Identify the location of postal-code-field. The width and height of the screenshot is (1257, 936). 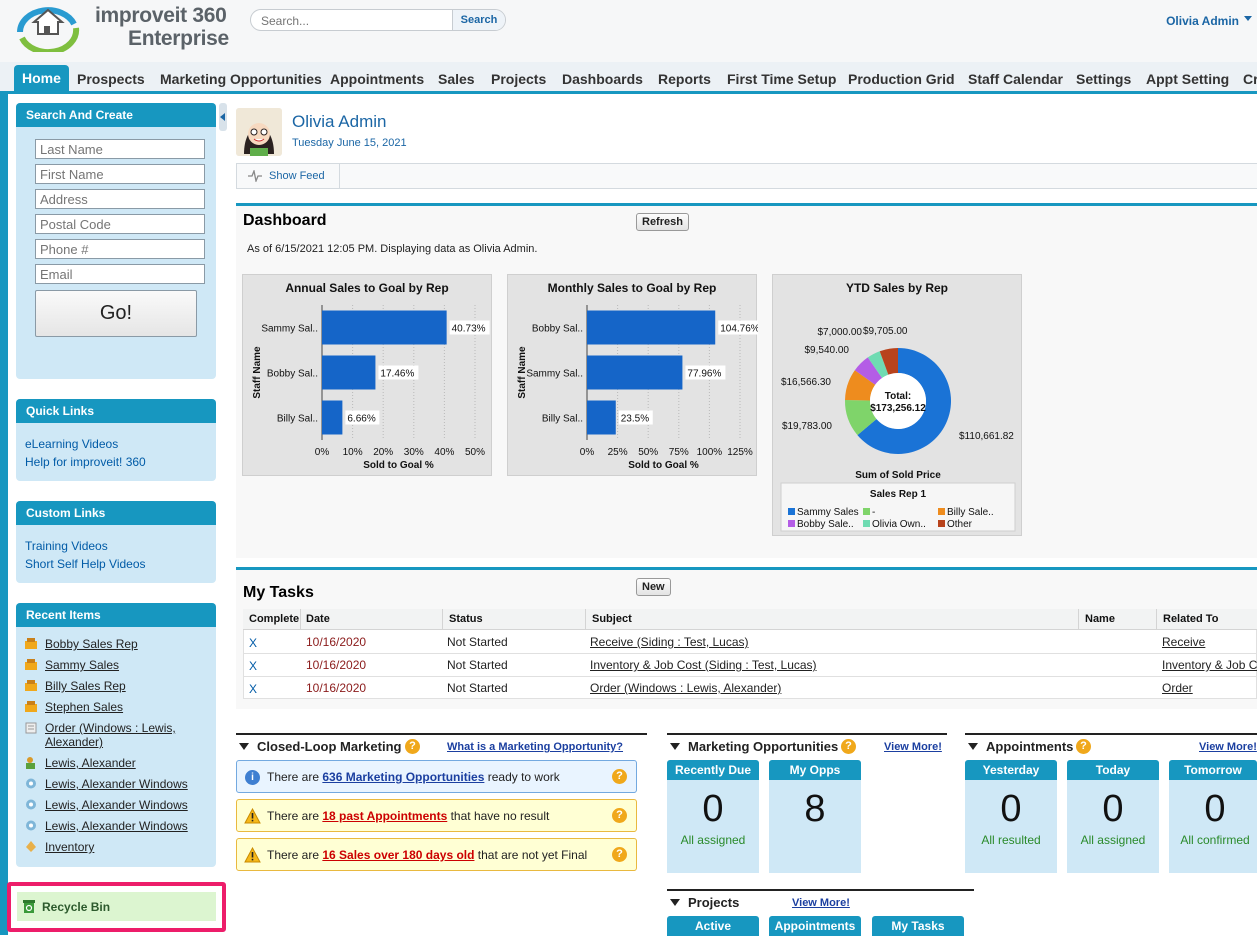
(120, 224).